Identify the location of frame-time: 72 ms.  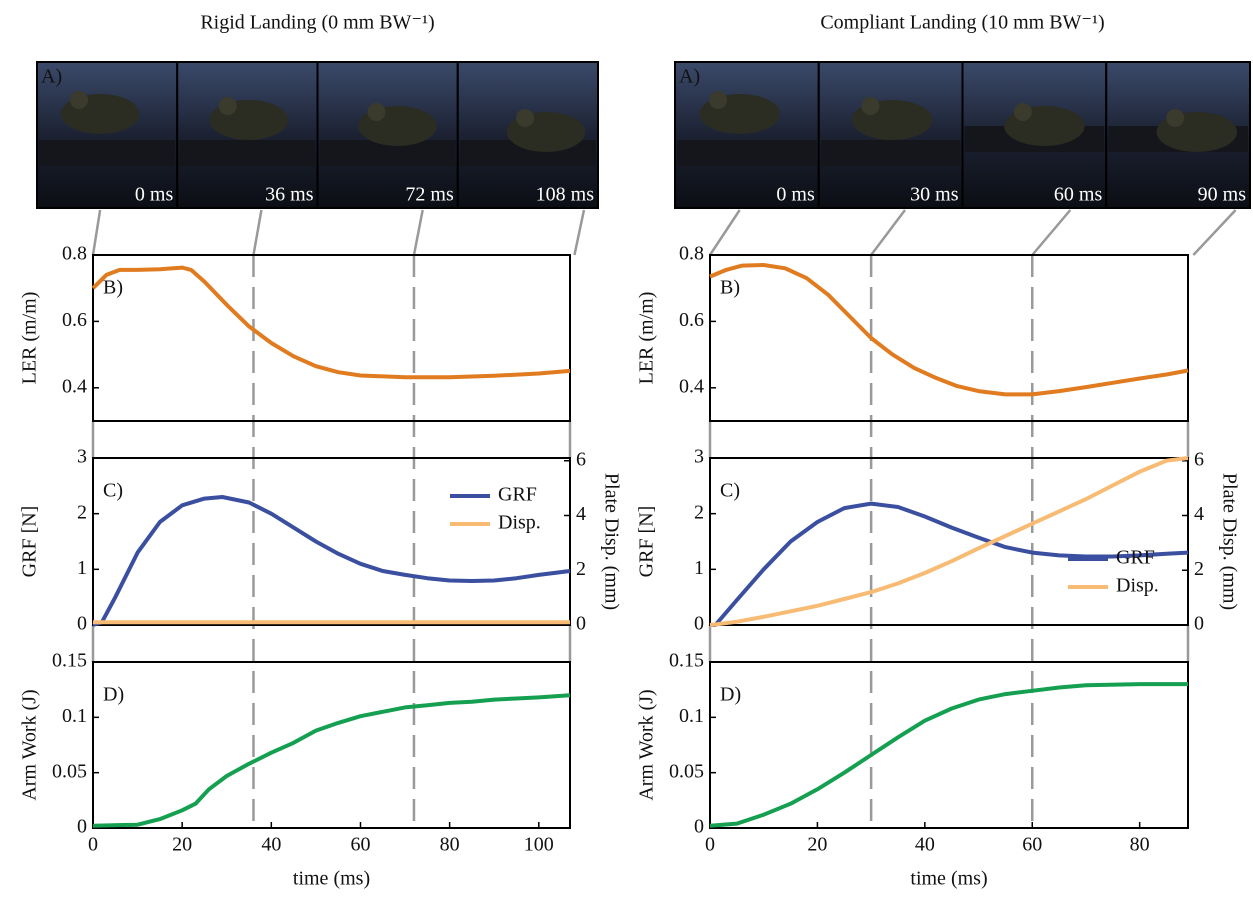
(429, 195).